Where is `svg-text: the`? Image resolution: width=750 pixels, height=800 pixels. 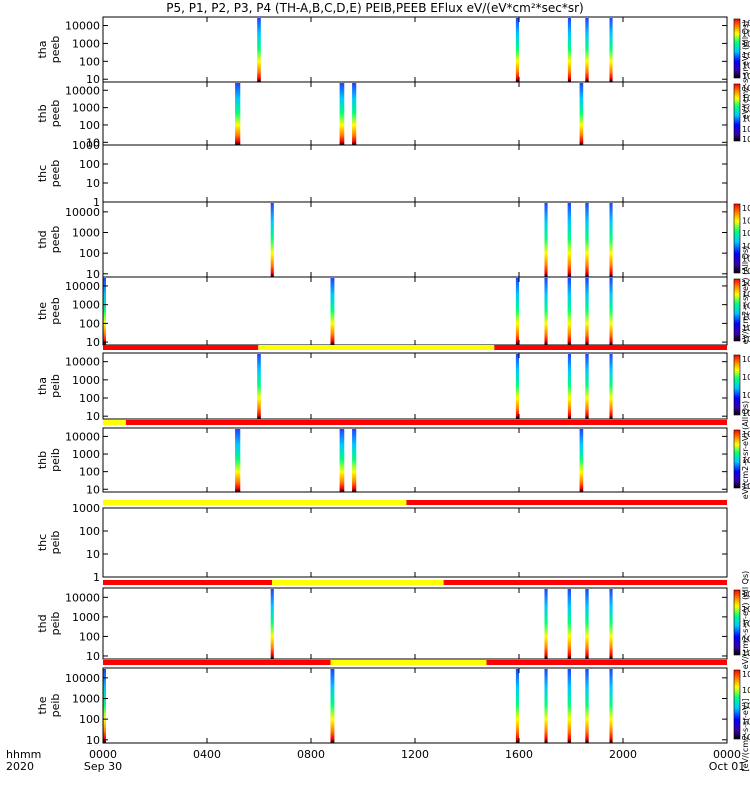 svg-text: the is located at coordinates (42, 705).